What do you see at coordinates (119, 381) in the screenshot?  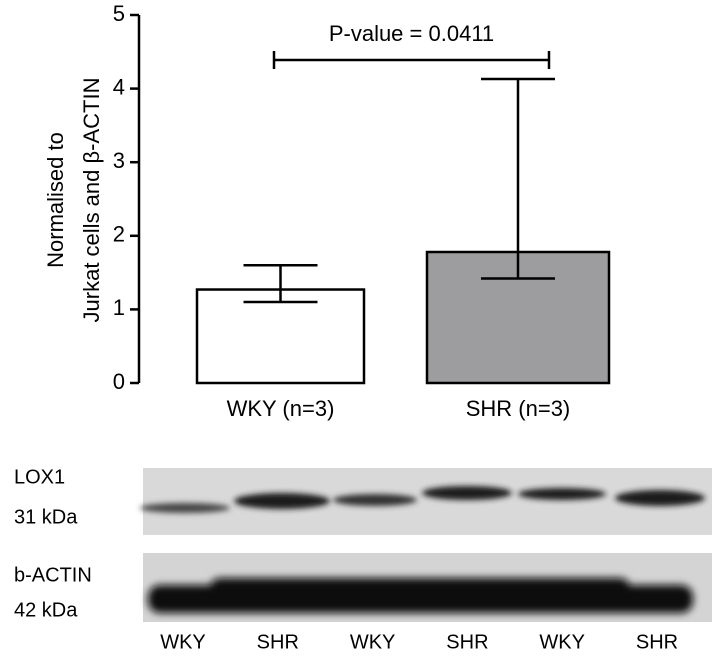 I see `y-tick-label: 0` at bounding box center [119, 381].